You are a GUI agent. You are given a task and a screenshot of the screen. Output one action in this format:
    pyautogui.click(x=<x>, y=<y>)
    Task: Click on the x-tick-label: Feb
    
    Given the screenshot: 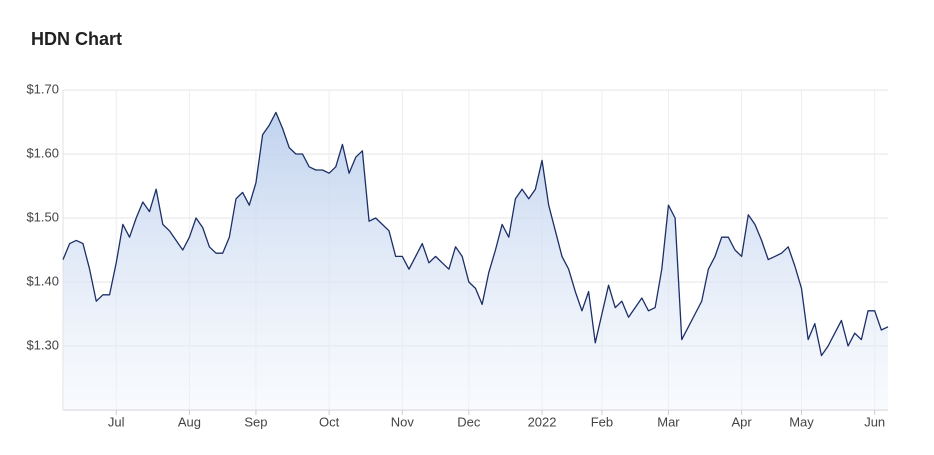 What is the action you would take?
    pyautogui.click(x=602, y=421)
    